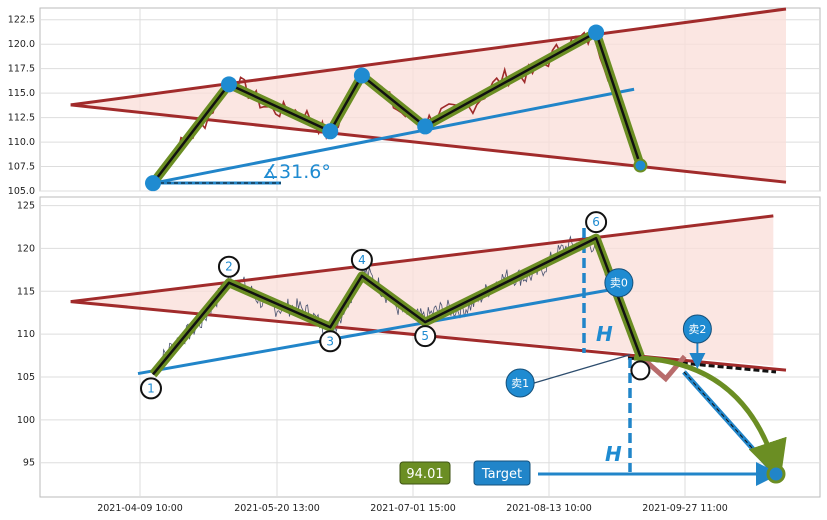 The height and width of the screenshot is (520, 827). I want to click on y-tick-label: 117.5, so click(21, 69).